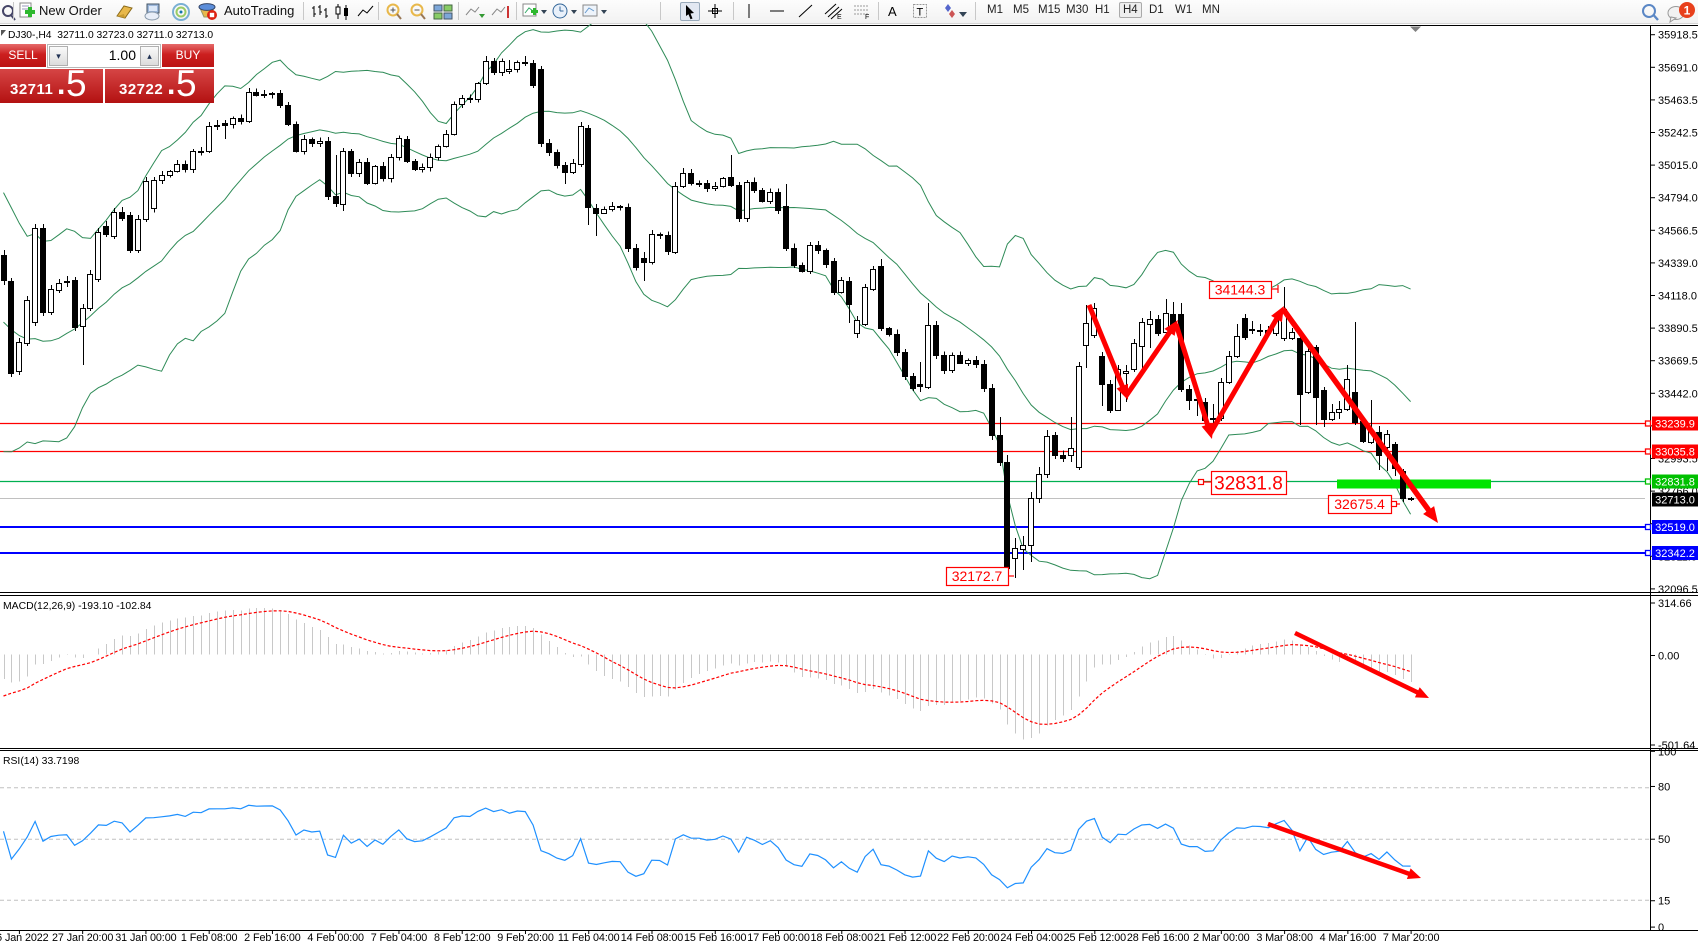 Image resolution: width=1698 pixels, height=947 pixels. Describe the element at coordinates (1675, 604) in the screenshot. I see `svg-text: 314.66` at that location.